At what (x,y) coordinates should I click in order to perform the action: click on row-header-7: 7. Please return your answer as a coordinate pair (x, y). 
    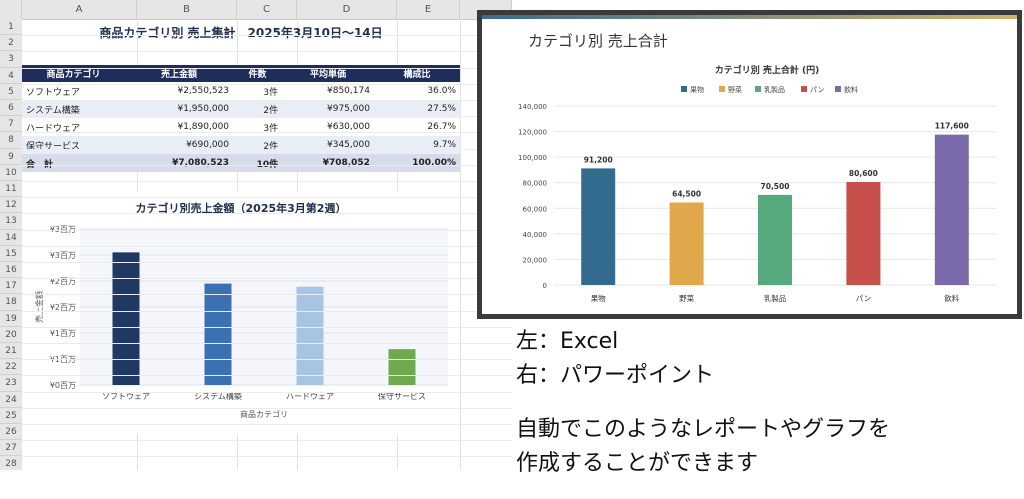
    Looking at the image, I should click on (11, 124).